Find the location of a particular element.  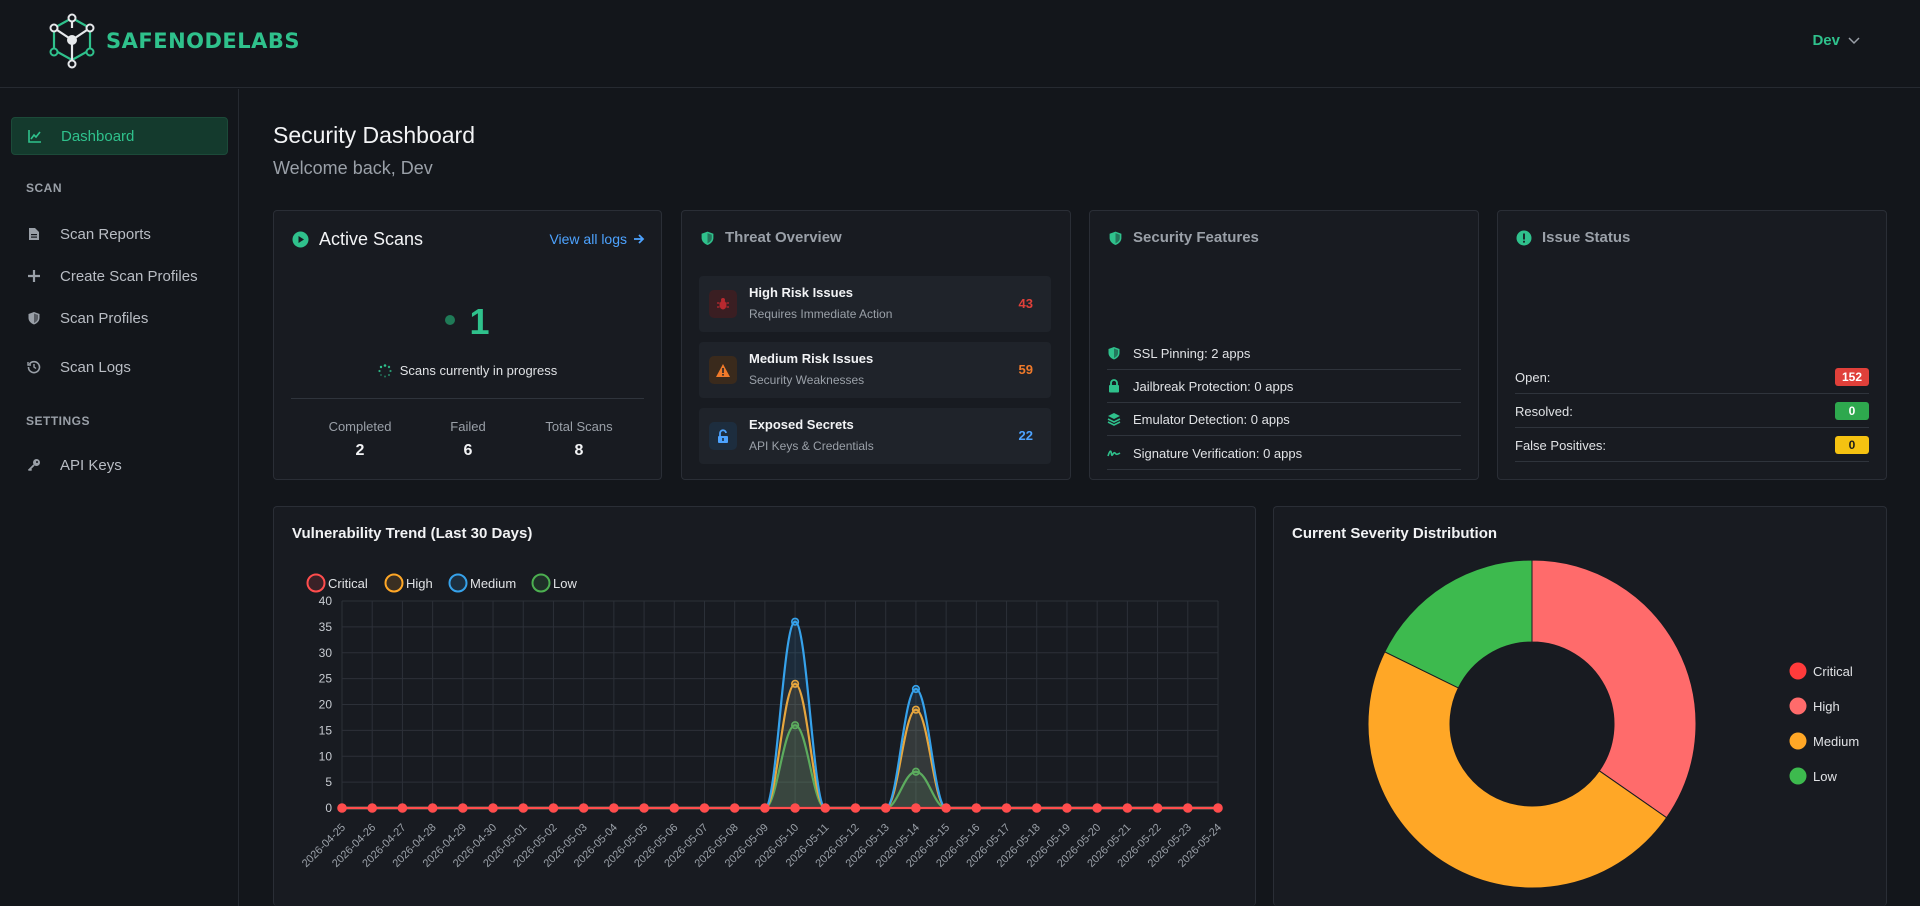

status-badge: 152 is located at coordinates (1852, 377).